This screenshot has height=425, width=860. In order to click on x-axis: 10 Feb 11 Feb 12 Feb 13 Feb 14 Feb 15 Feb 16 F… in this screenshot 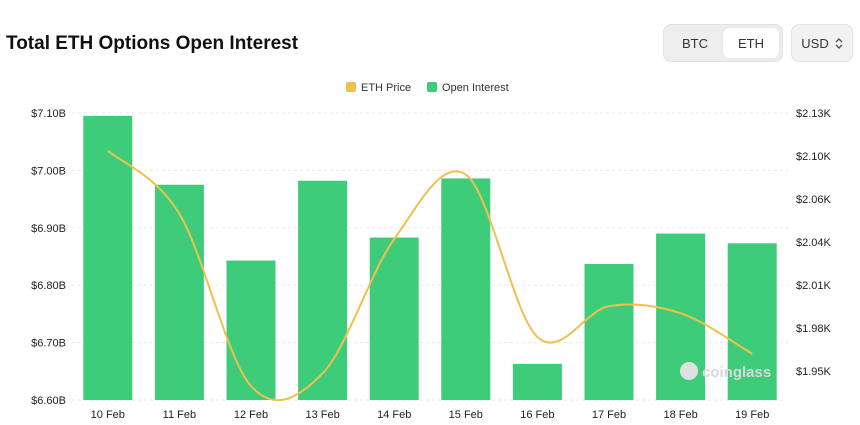, I will do `click(430, 415)`.